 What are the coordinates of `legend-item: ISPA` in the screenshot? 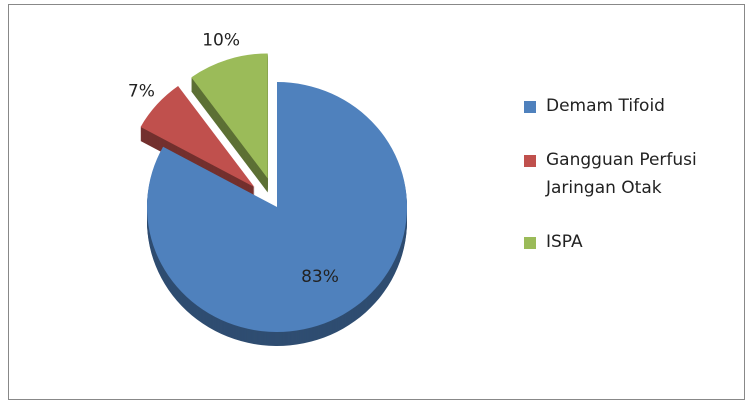 It's located at (635, 242).